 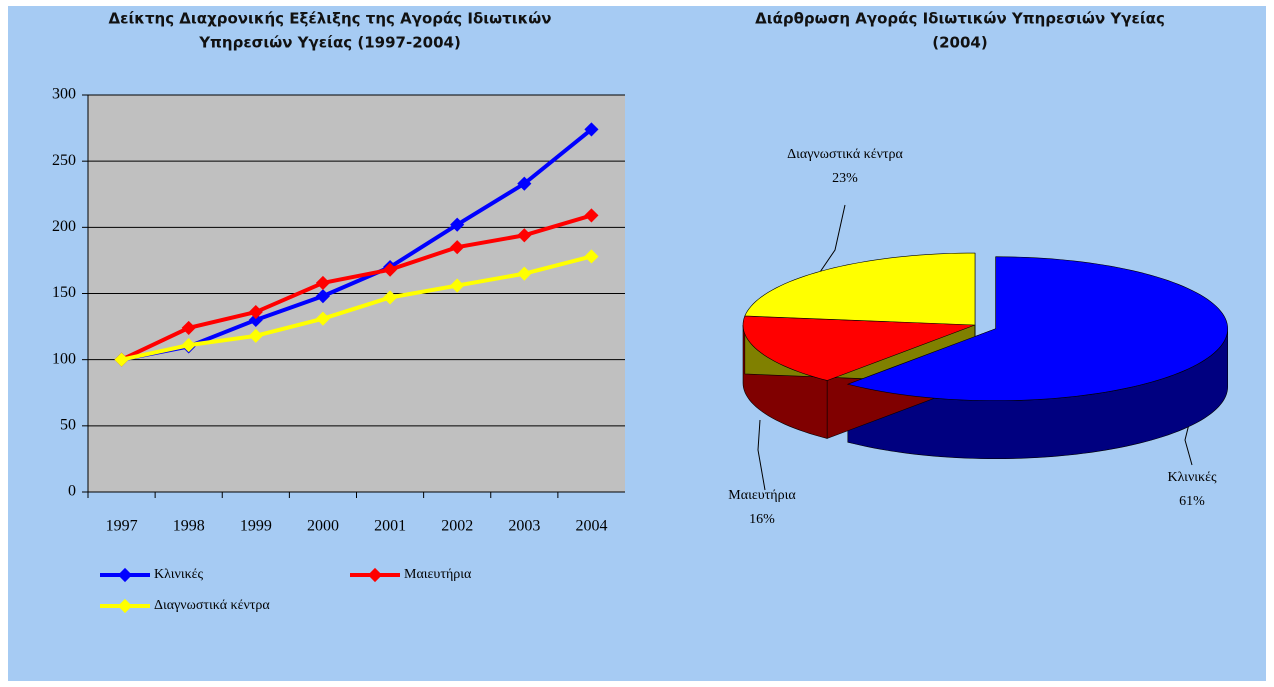 What do you see at coordinates (845, 178) in the screenshot?
I see `pie-value-label: 23%` at bounding box center [845, 178].